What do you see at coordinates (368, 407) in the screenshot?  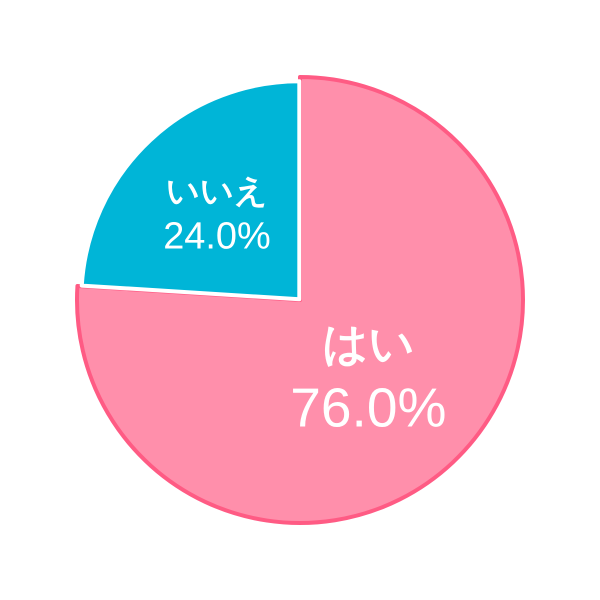 I see `data-label: 76.0%` at bounding box center [368, 407].